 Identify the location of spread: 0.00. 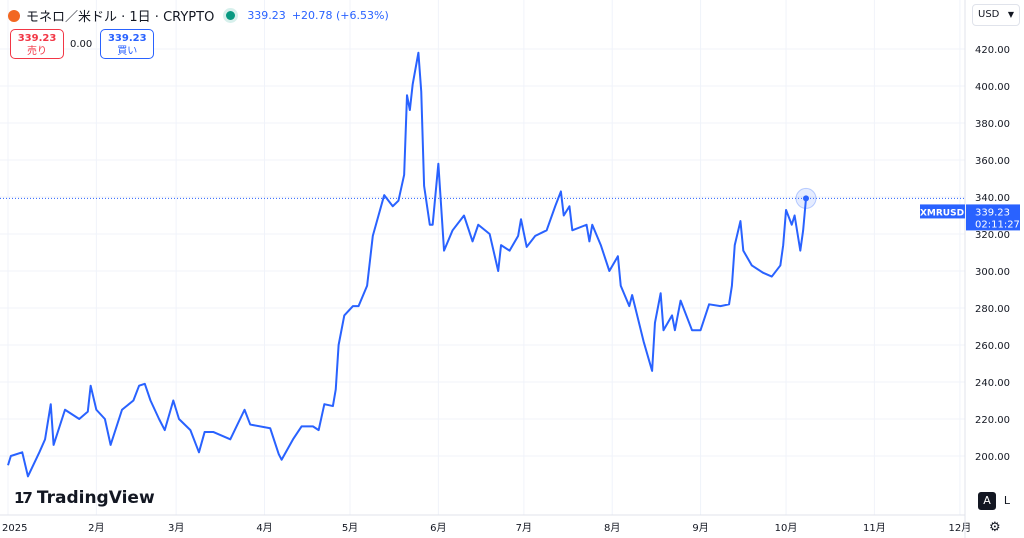
(81, 44).